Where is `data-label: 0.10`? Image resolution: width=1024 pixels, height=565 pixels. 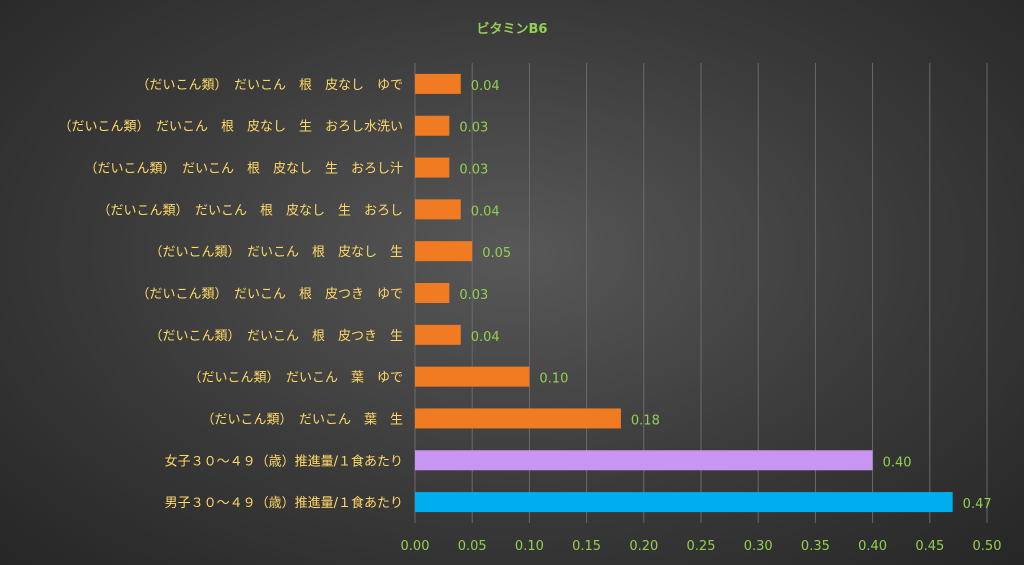
data-label: 0.10 is located at coordinates (553, 379).